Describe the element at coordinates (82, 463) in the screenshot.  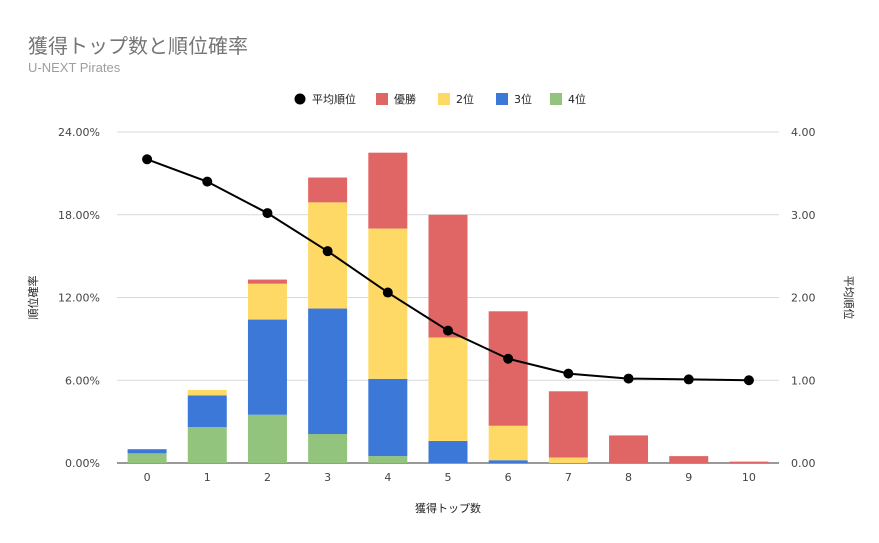
I see `y-left-tick-label: 0.00%` at that location.